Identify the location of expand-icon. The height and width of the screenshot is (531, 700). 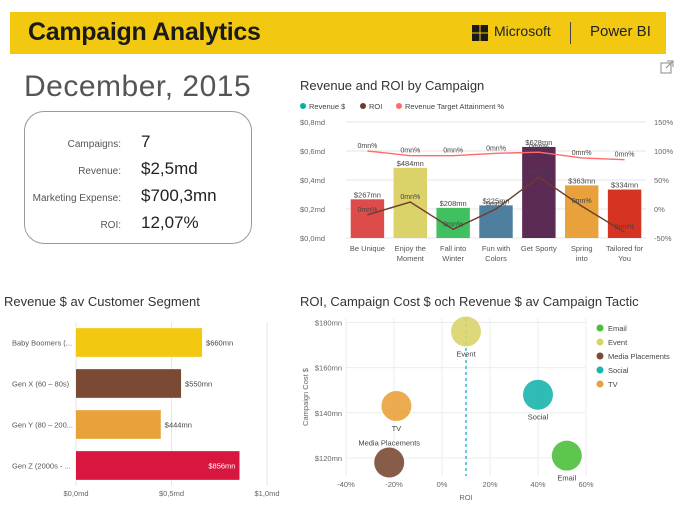
(667, 67).